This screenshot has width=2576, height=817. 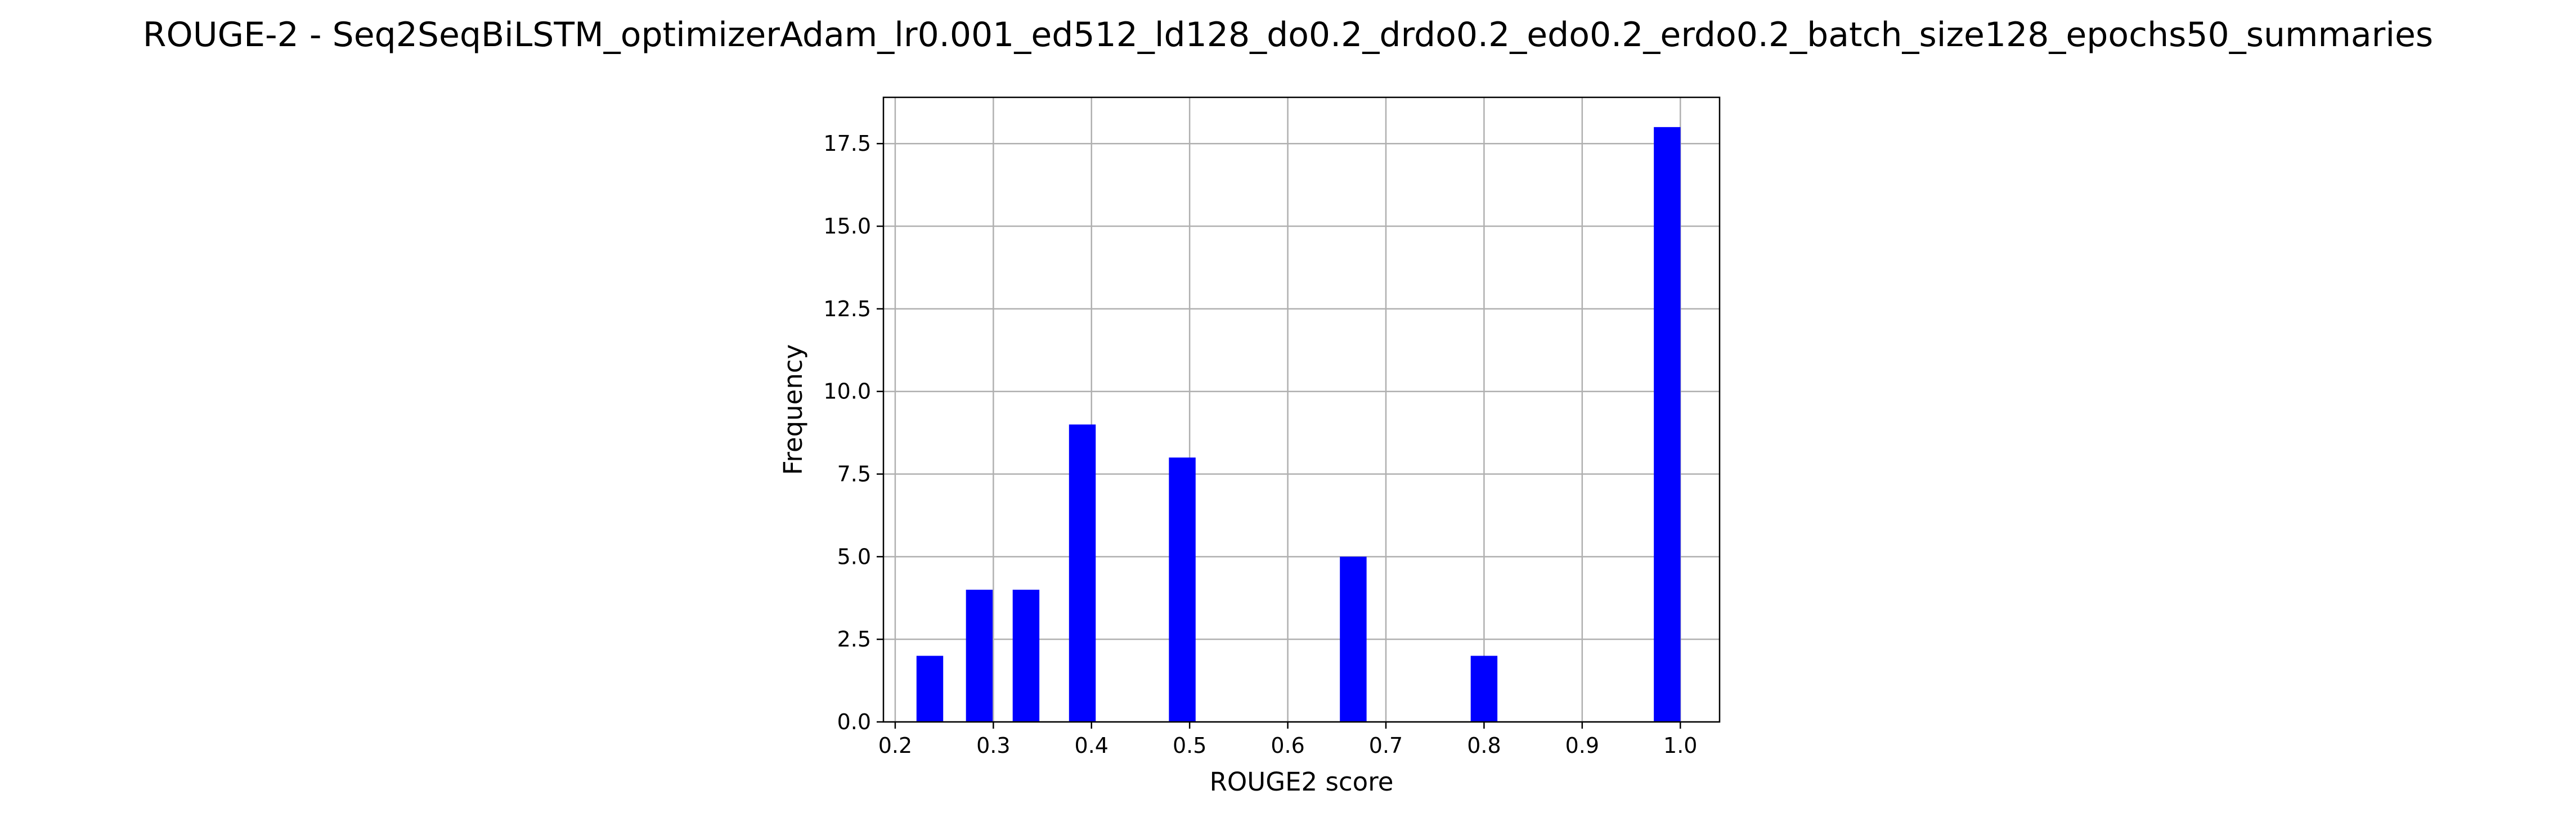 What do you see at coordinates (854, 474) in the screenshot?
I see `y-tick-label: 7.5` at bounding box center [854, 474].